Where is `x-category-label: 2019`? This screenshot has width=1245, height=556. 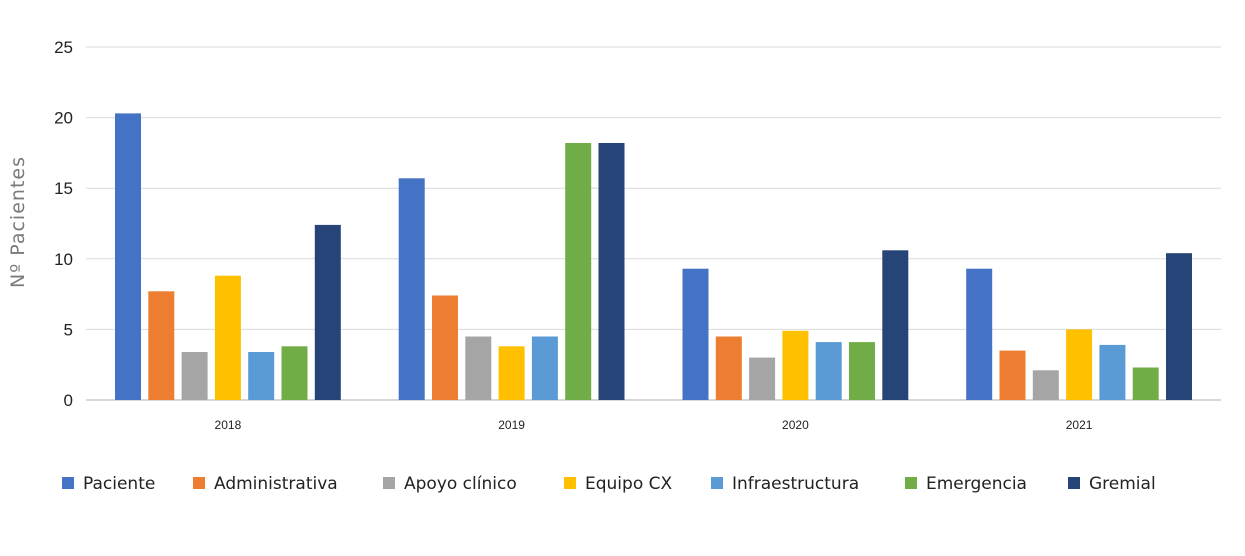
x-category-label: 2019 is located at coordinates (511, 425).